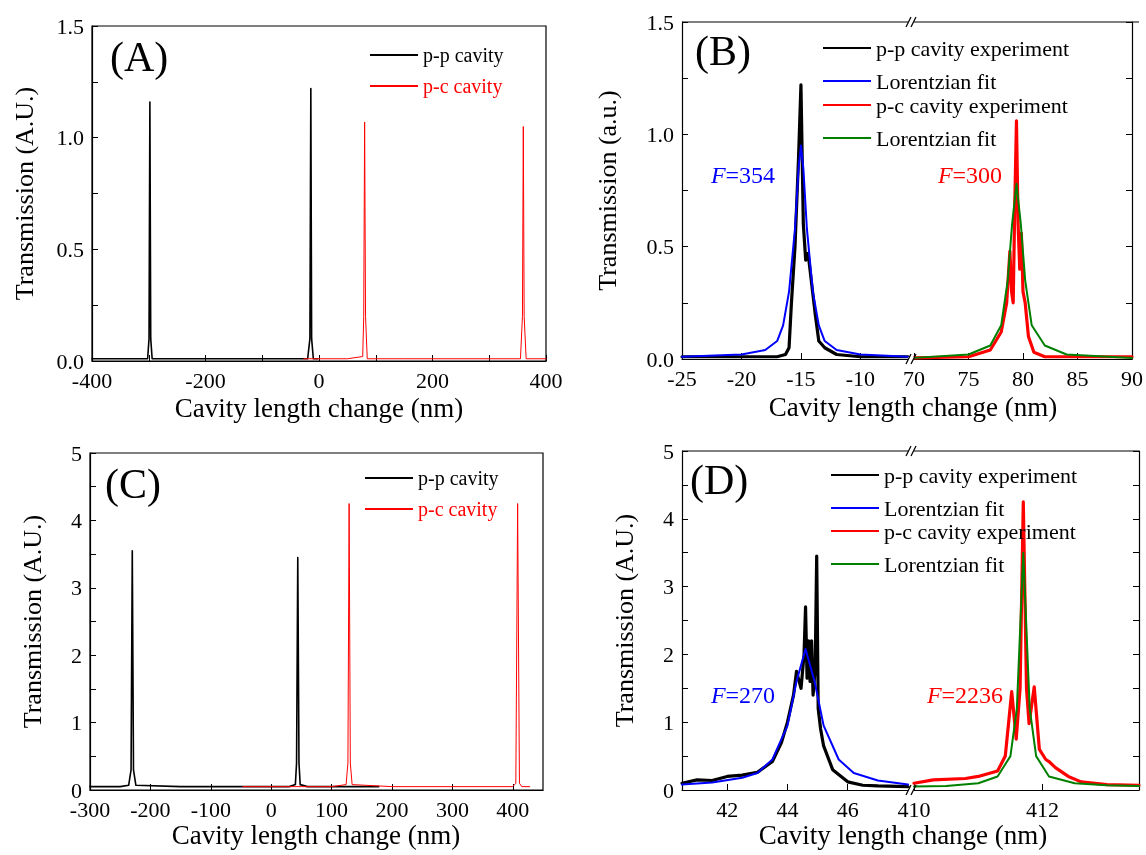 The width and height of the screenshot is (1146, 855). I want to click on x-tick-label: -100, so click(210, 809).